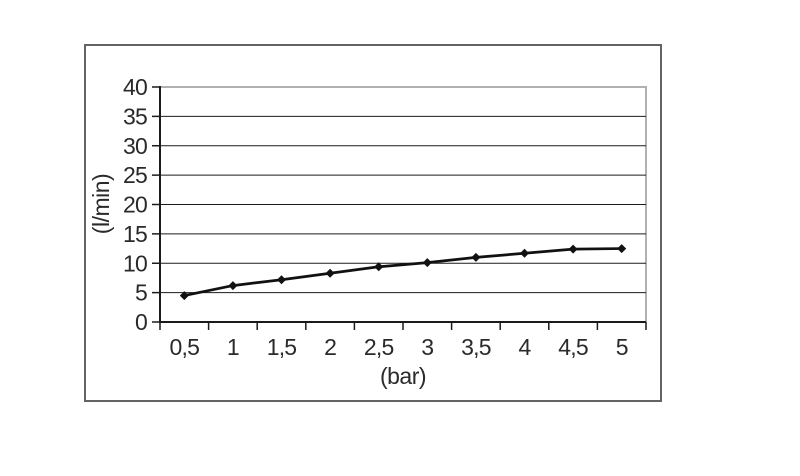 The height and width of the screenshot is (476, 800). Describe the element at coordinates (141, 293) in the screenshot. I see `y-tick-label: 5` at that location.